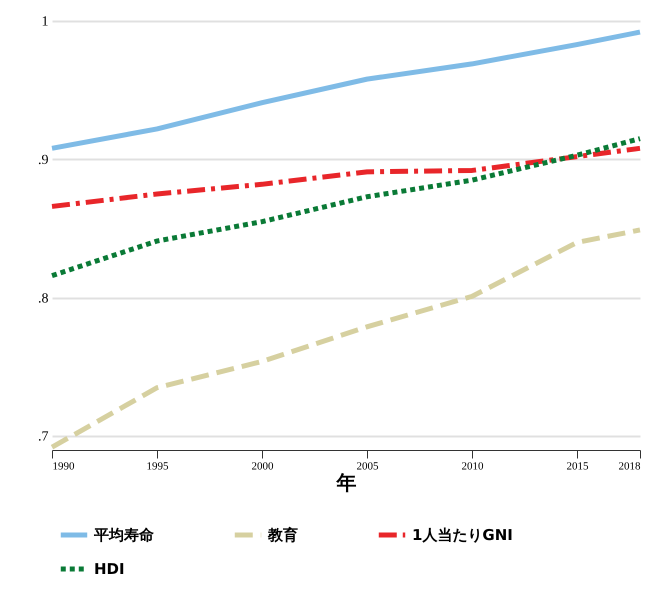 This screenshot has height=595, width=660. Describe the element at coordinates (282, 535) in the screenshot. I see `legend-label: 教育` at that location.